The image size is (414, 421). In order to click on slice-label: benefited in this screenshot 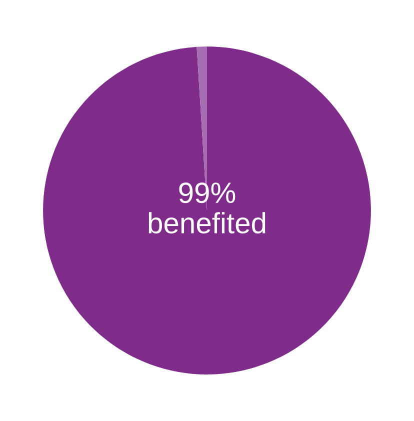, I will do `click(207, 223)`.